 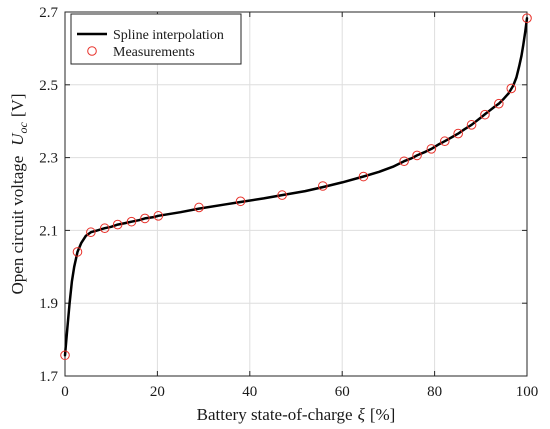 What do you see at coordinates (48, 13) in the screenshot?
I see `y-tick-label: 2.7` at bounding box center [48, 13].